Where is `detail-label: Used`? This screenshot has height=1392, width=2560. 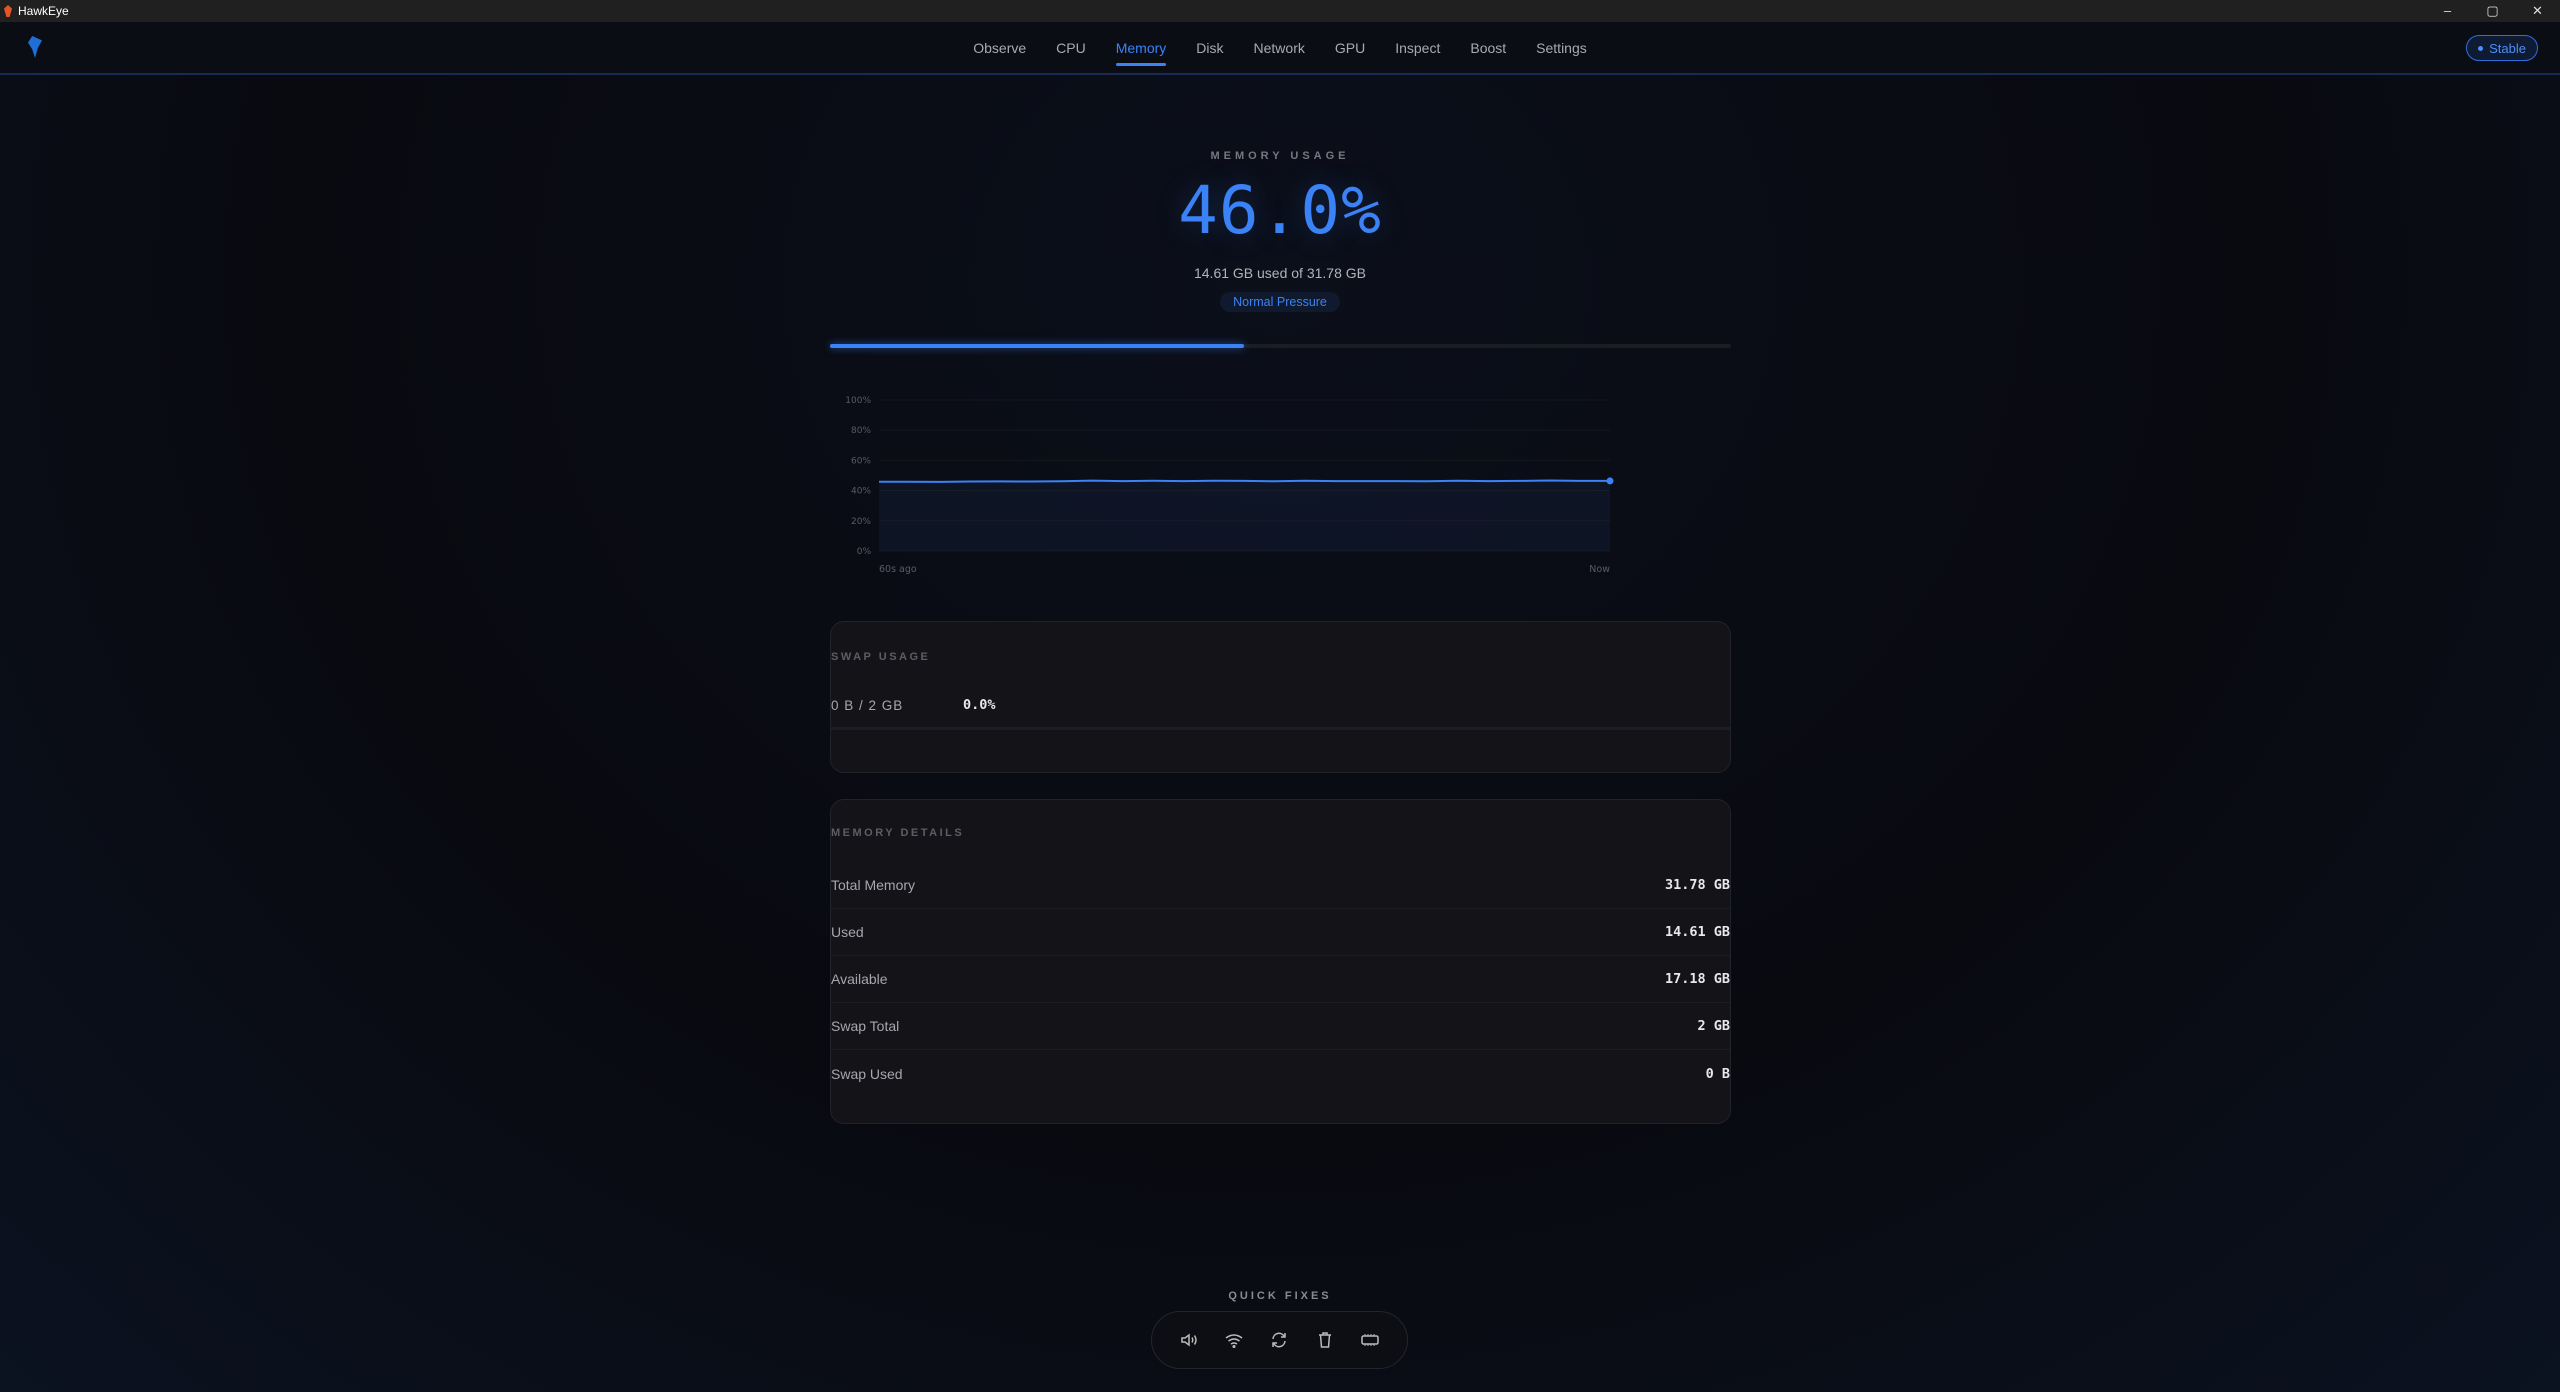 detail-label: Used is located at coordinates (847, 932).